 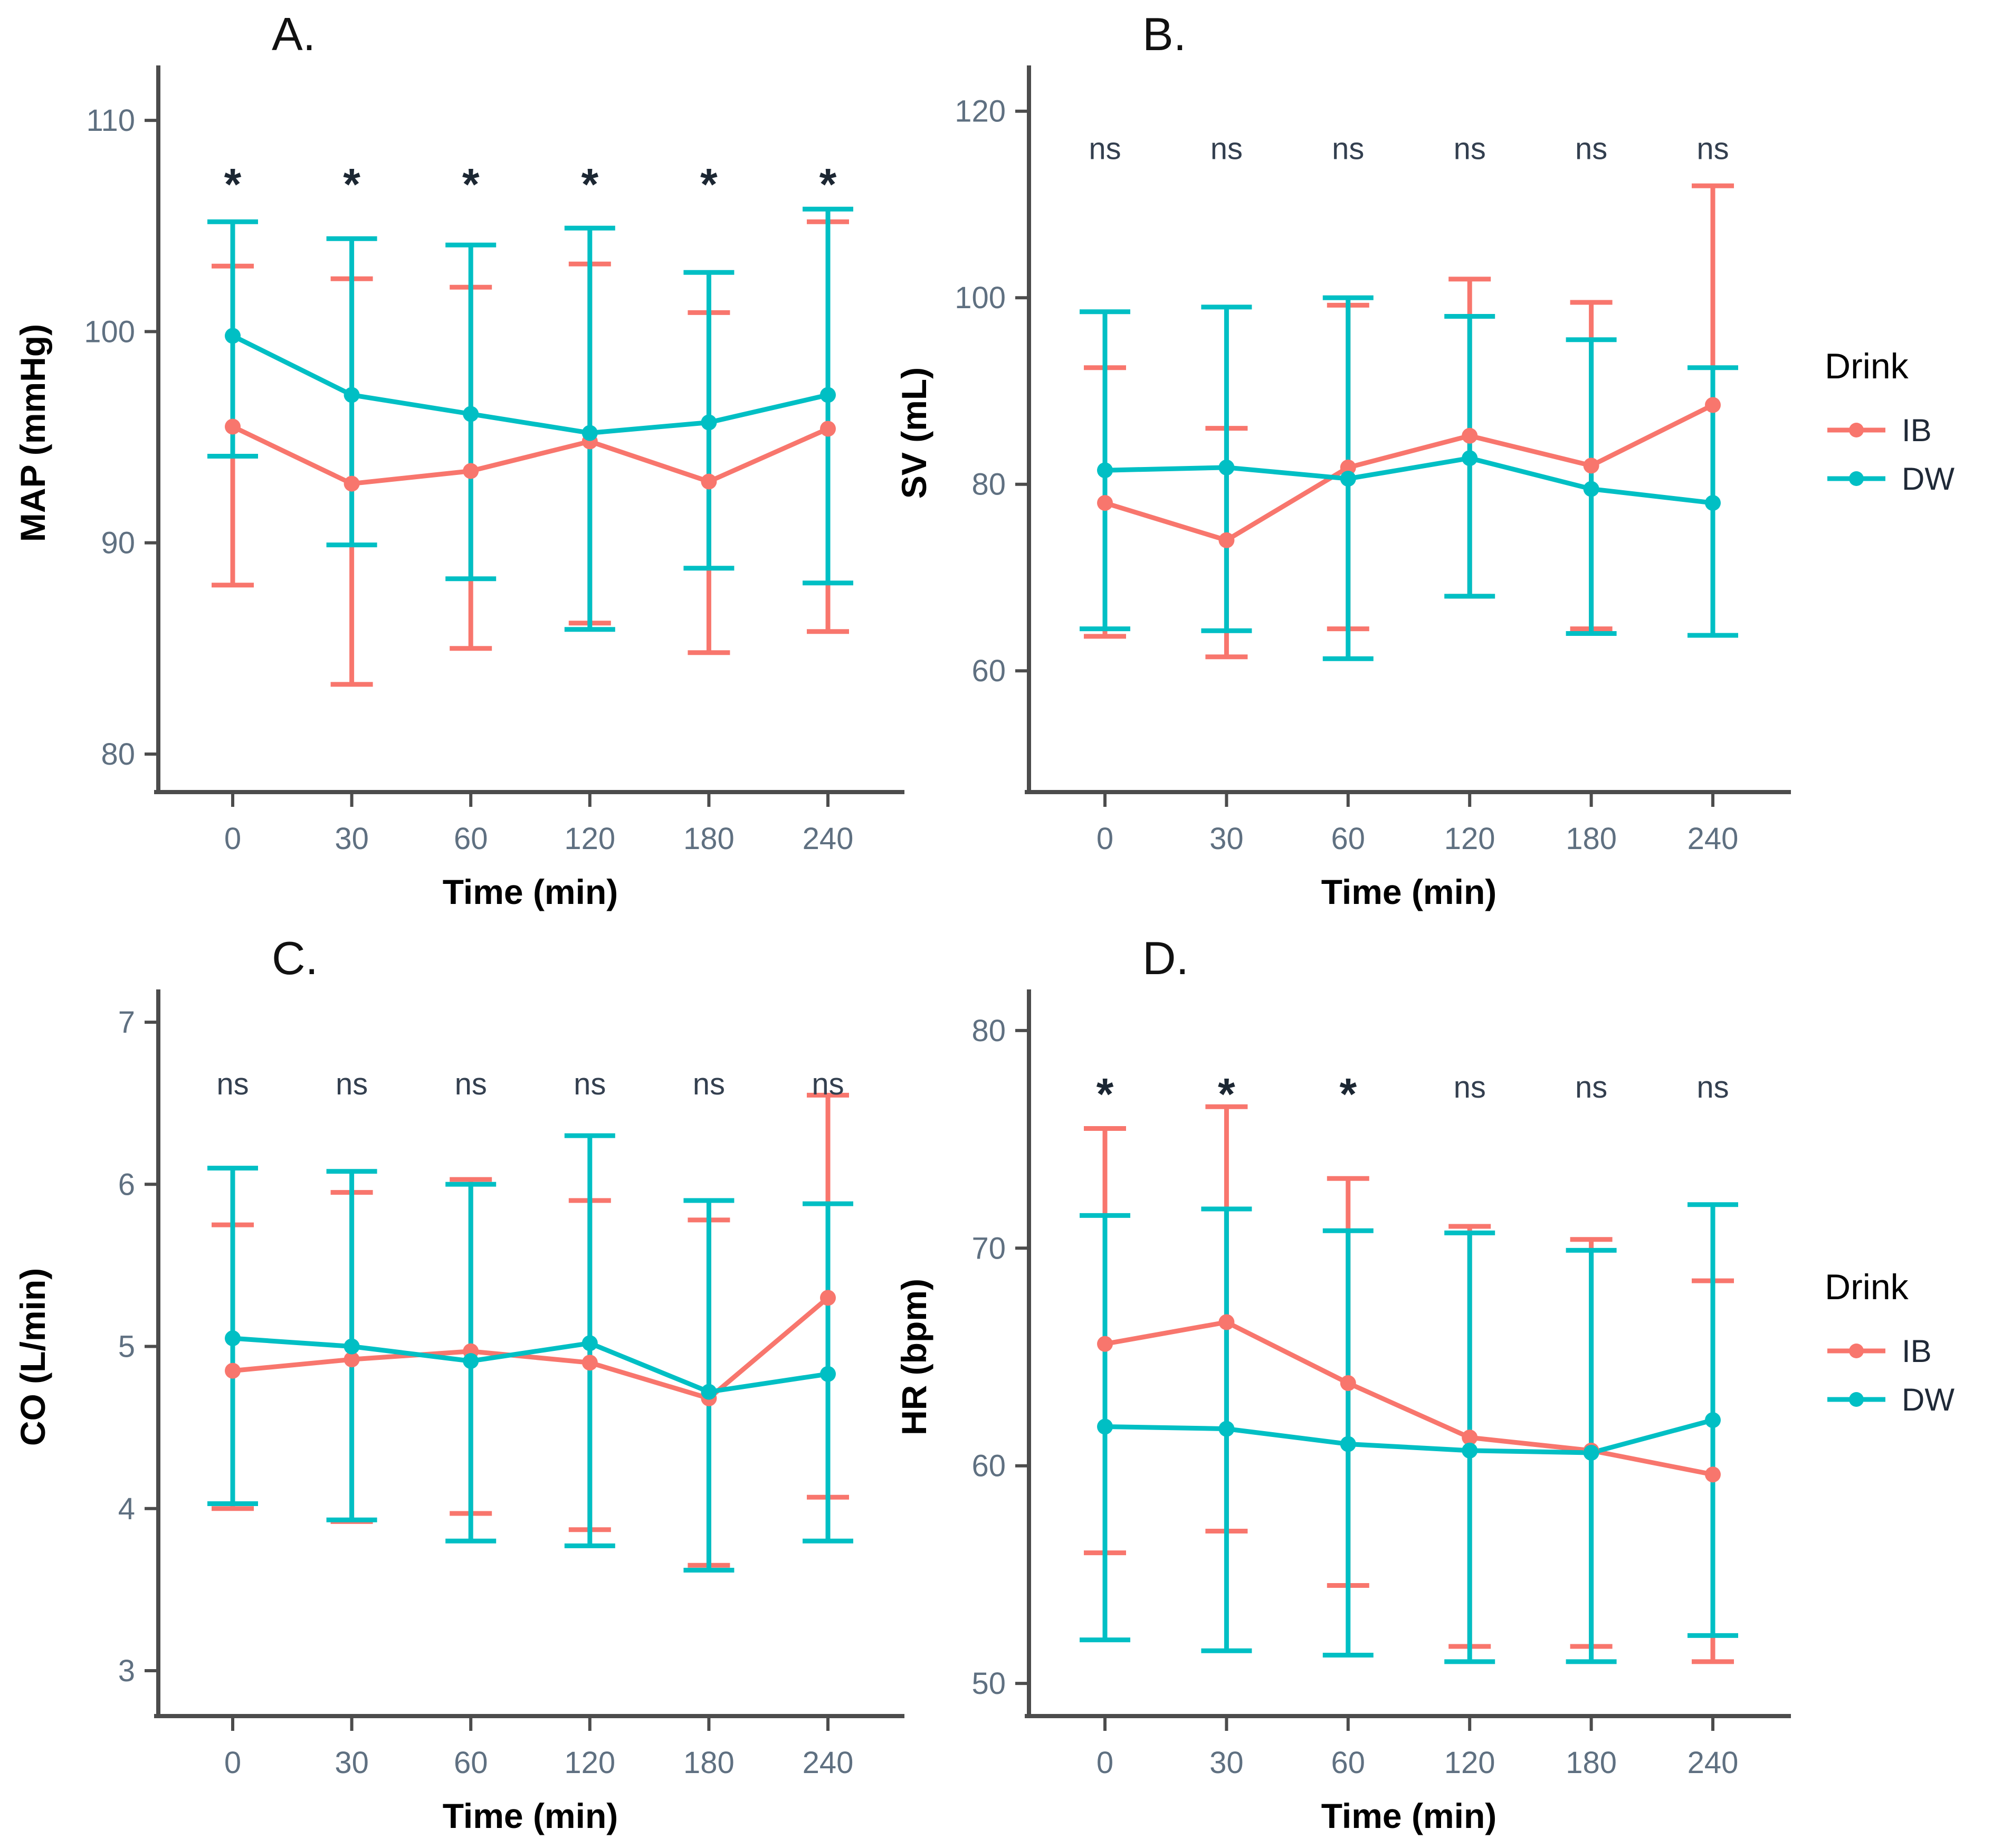 What do you see at coordinates (1856, 1399) in the screenshot?
I see `dw-line-marker-icon` at bounding box center [1856, 1399].